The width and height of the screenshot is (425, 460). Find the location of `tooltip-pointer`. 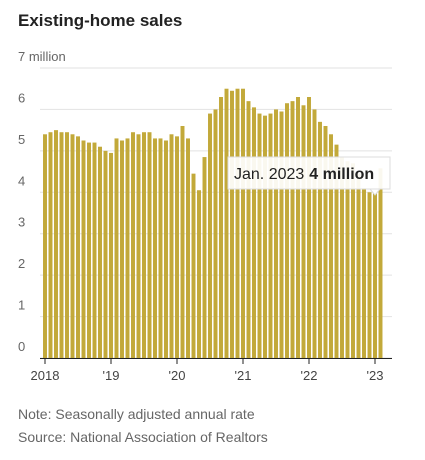

tooltip-pointer is located at coordinates (375, 192).